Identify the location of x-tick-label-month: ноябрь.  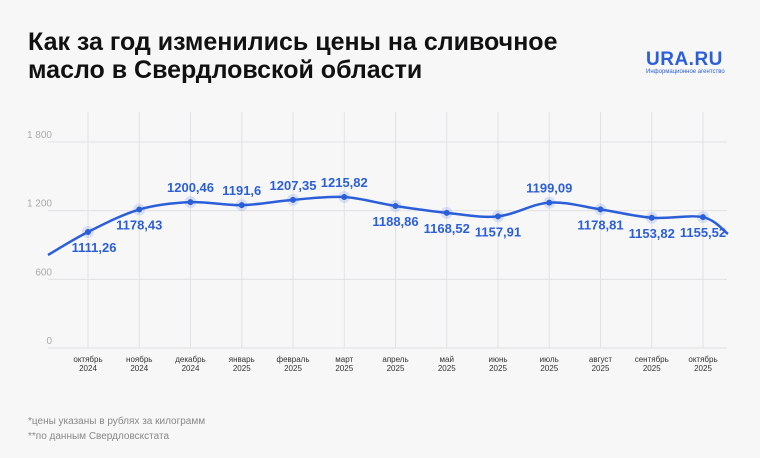
(139, 359).